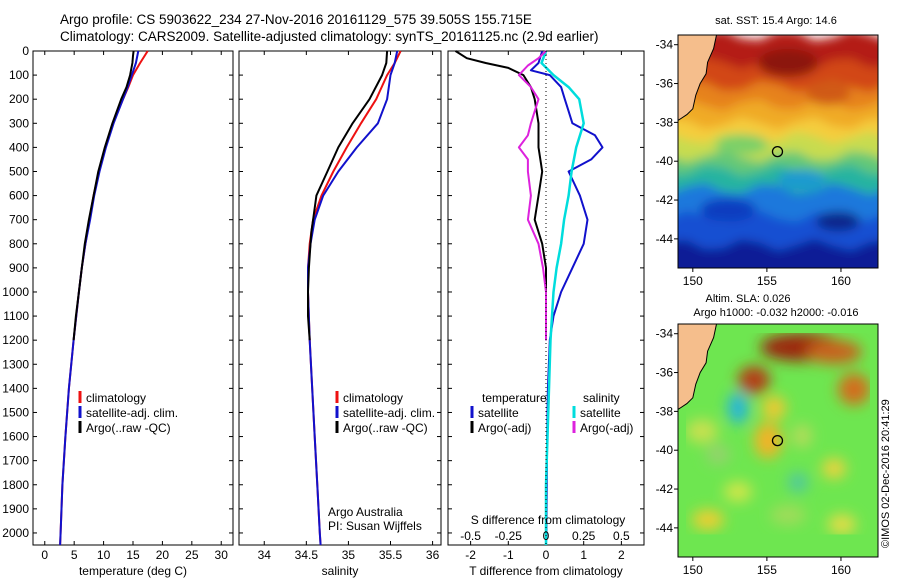 The image size is (900, 580). Describe the element at coordinates (470, 536) in the screenshot. I see `top-tick-label: -0.5` at that location.